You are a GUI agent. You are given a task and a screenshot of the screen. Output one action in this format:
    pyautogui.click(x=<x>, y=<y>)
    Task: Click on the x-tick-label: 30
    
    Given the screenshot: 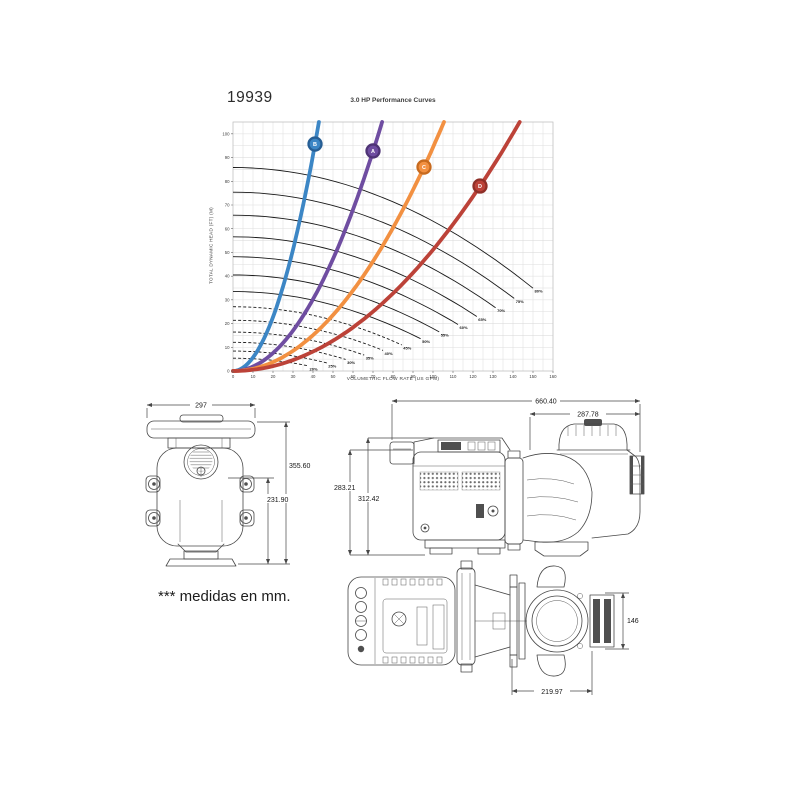 What is the action you would take?
    pyautogui.click(x=293, y=376)
    